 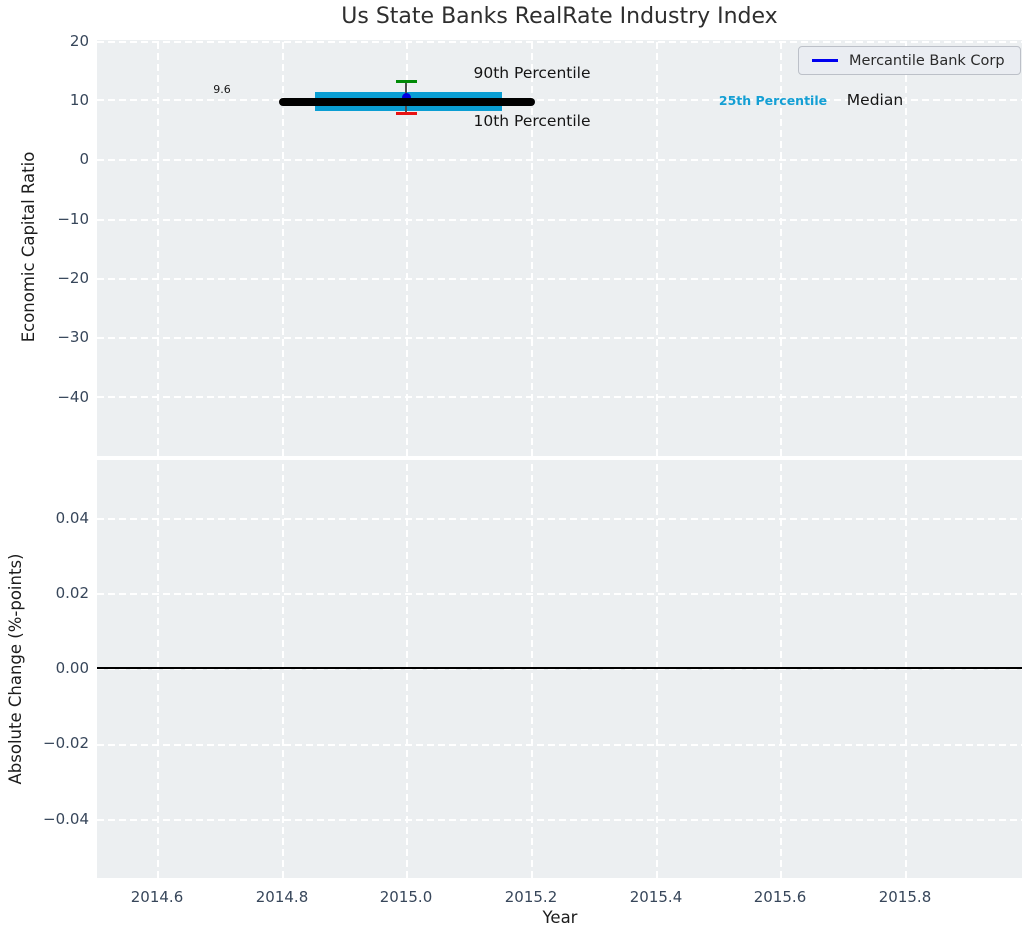 What do you see at coordinates (222, 89) in the screenshot?
I see `median-value-annotation: 9.6` at bounding box center [222, 89].